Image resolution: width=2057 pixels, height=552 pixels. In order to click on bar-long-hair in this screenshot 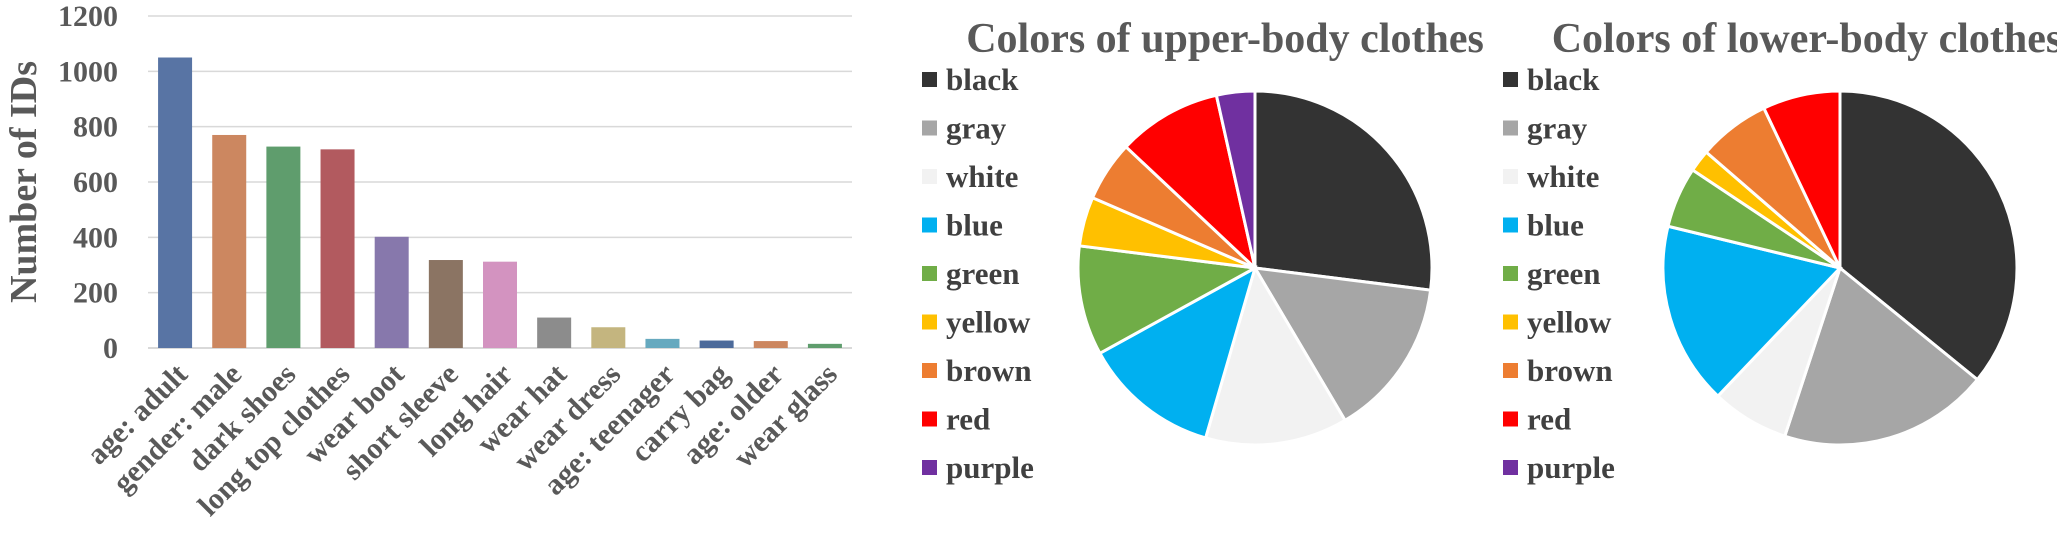, I will do `click(500, 304)`.